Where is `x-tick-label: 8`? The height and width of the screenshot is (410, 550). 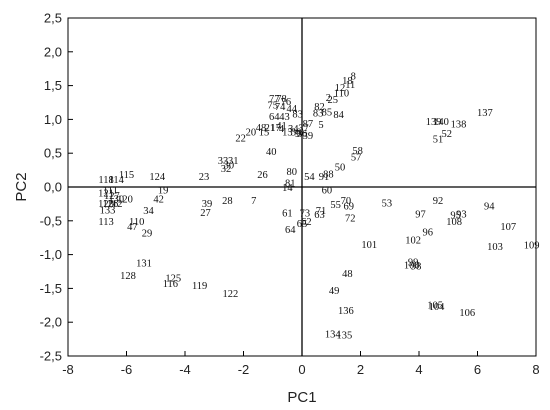
x-tick-label: 8 is located at coordinates (535, 369).